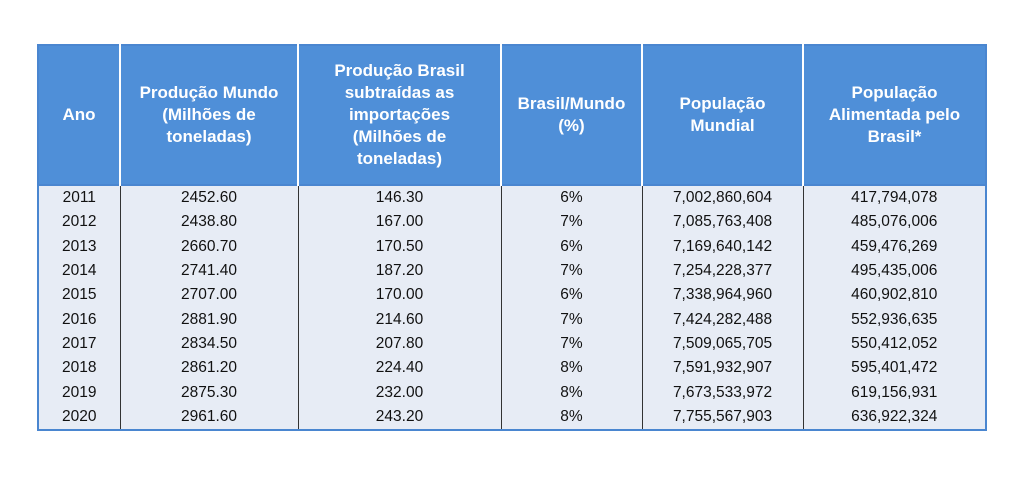 The height and width of the screenshot is (479, 1024). What do you see at coordinates (894, 295) in the screenshot?
I see `cell-populacao-alimentada: 460,902,810` at bounding box center [894, 295].